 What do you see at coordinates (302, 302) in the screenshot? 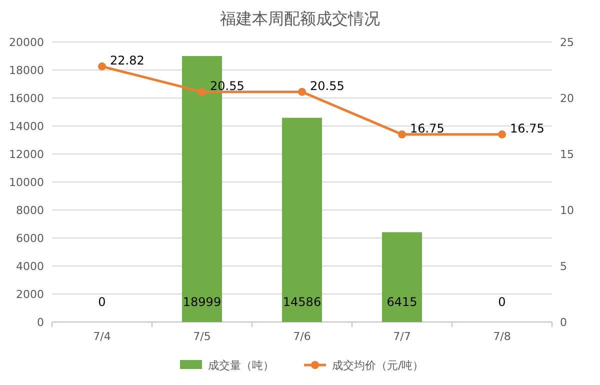
I see `data-label: 14586` at bounding box center [302, 302].